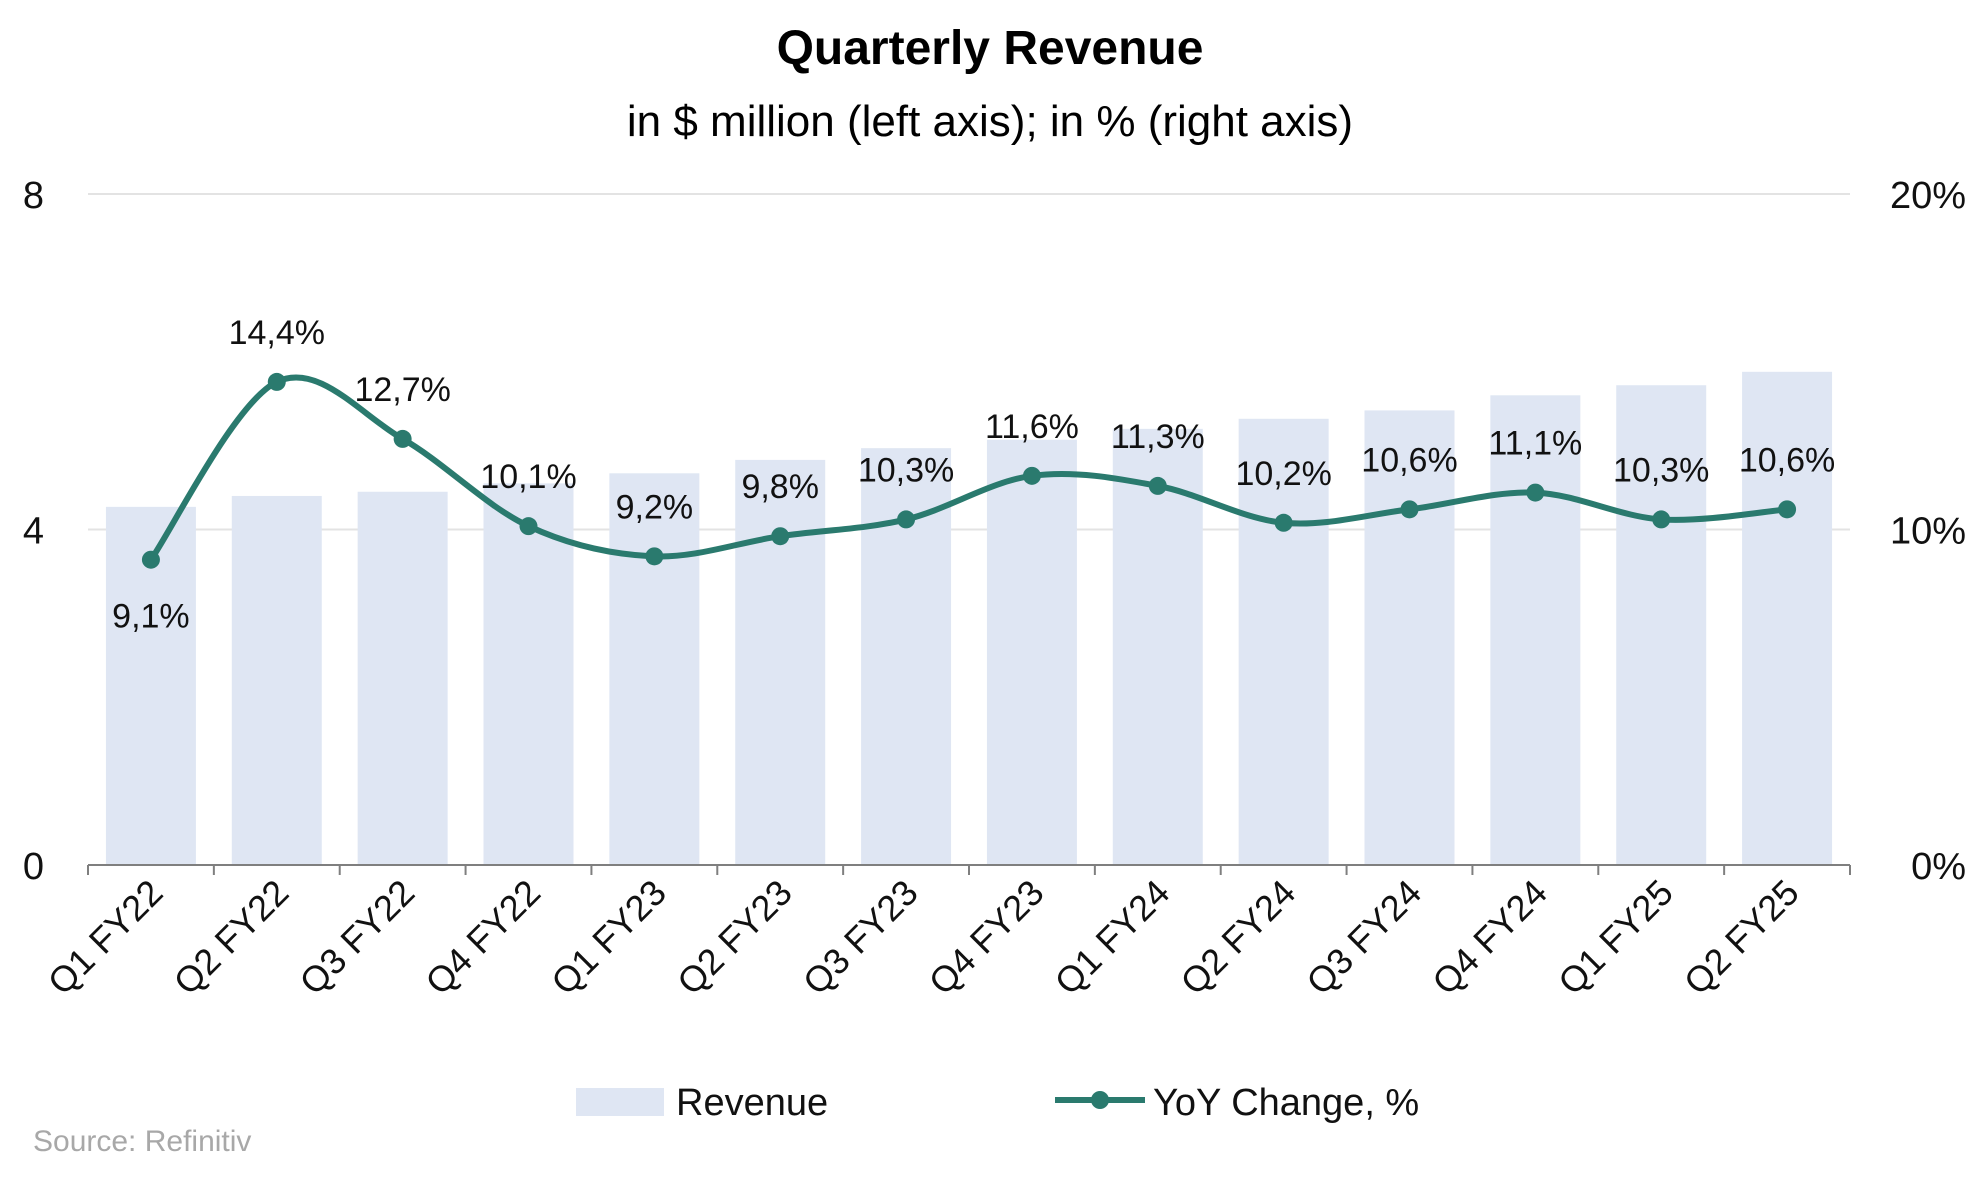  Describe the element at coordinates (1489, 937) in the screenshot. I see `x-tick-label: Q4 FY24` at that location.